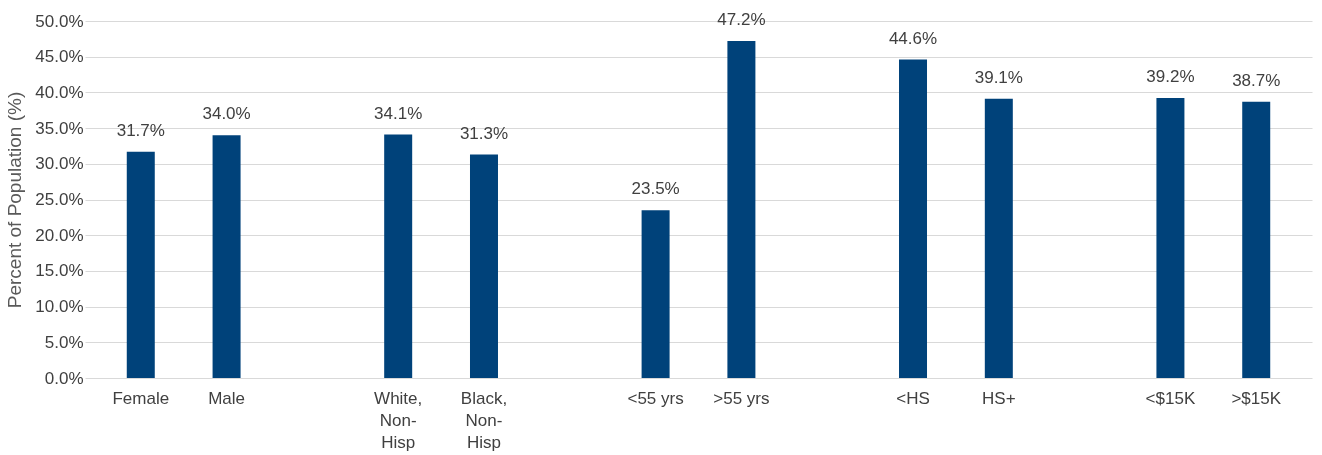  Describe the element at coordinates (1170, 77) in the screenshot. I see `data-label: 39.2%` at that location.